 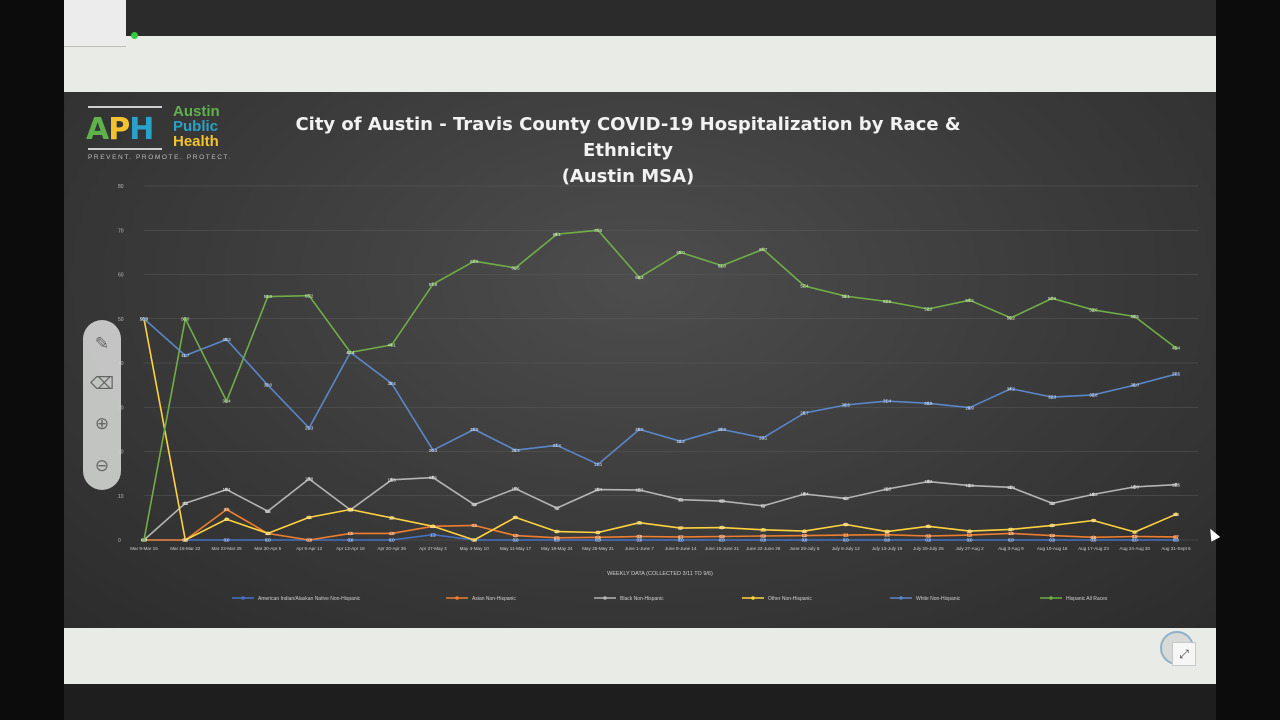 I want to click on data-label: 31.4, so click(x=226, y=401).